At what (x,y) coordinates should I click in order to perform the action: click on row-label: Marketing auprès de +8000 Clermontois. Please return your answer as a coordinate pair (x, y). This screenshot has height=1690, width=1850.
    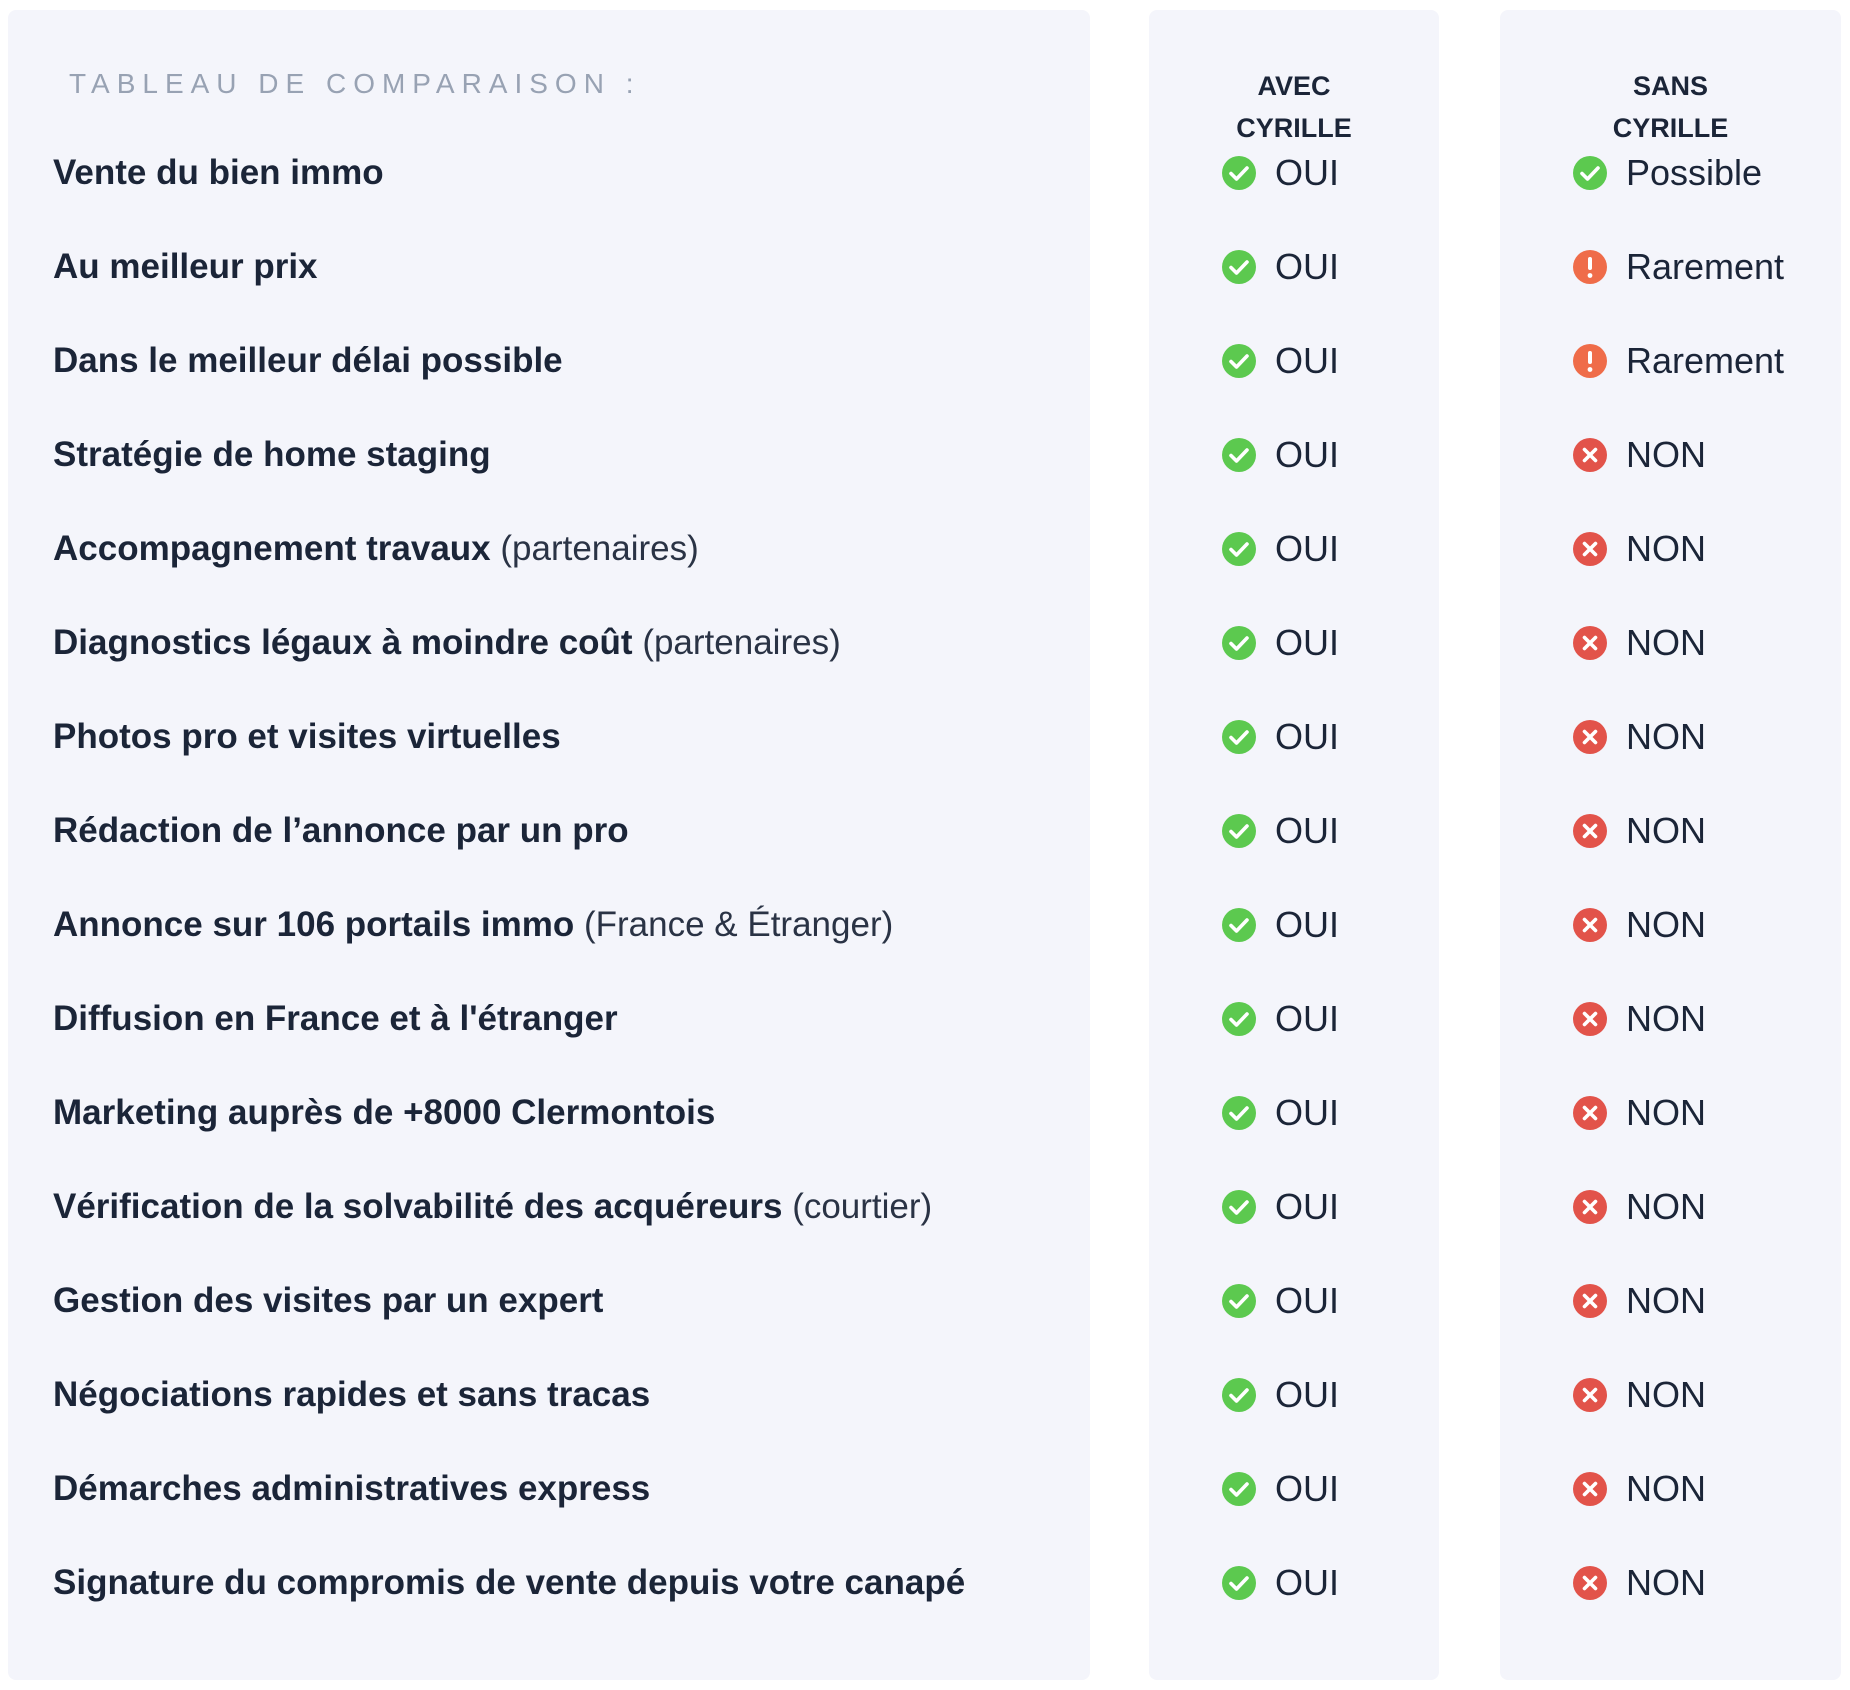
    Looking at the image, I should click on (384, 1113).